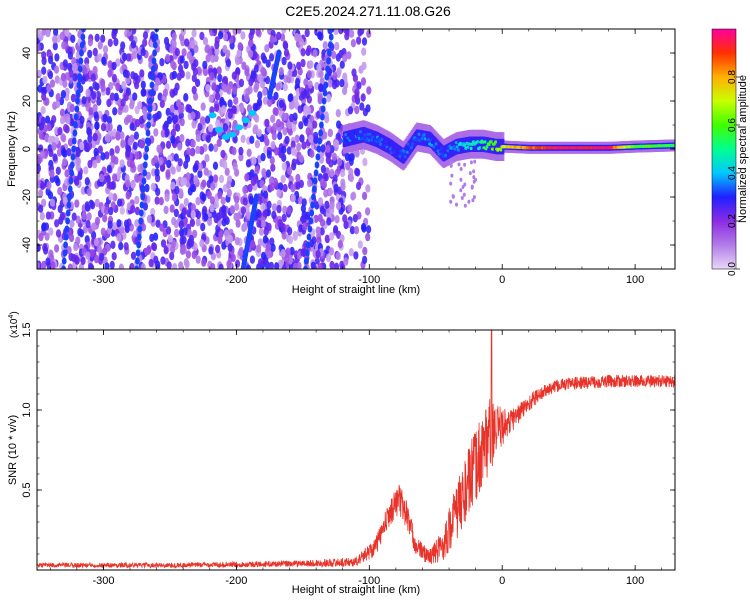  I want to click on x-tick-label: -300, so click(103, 280).